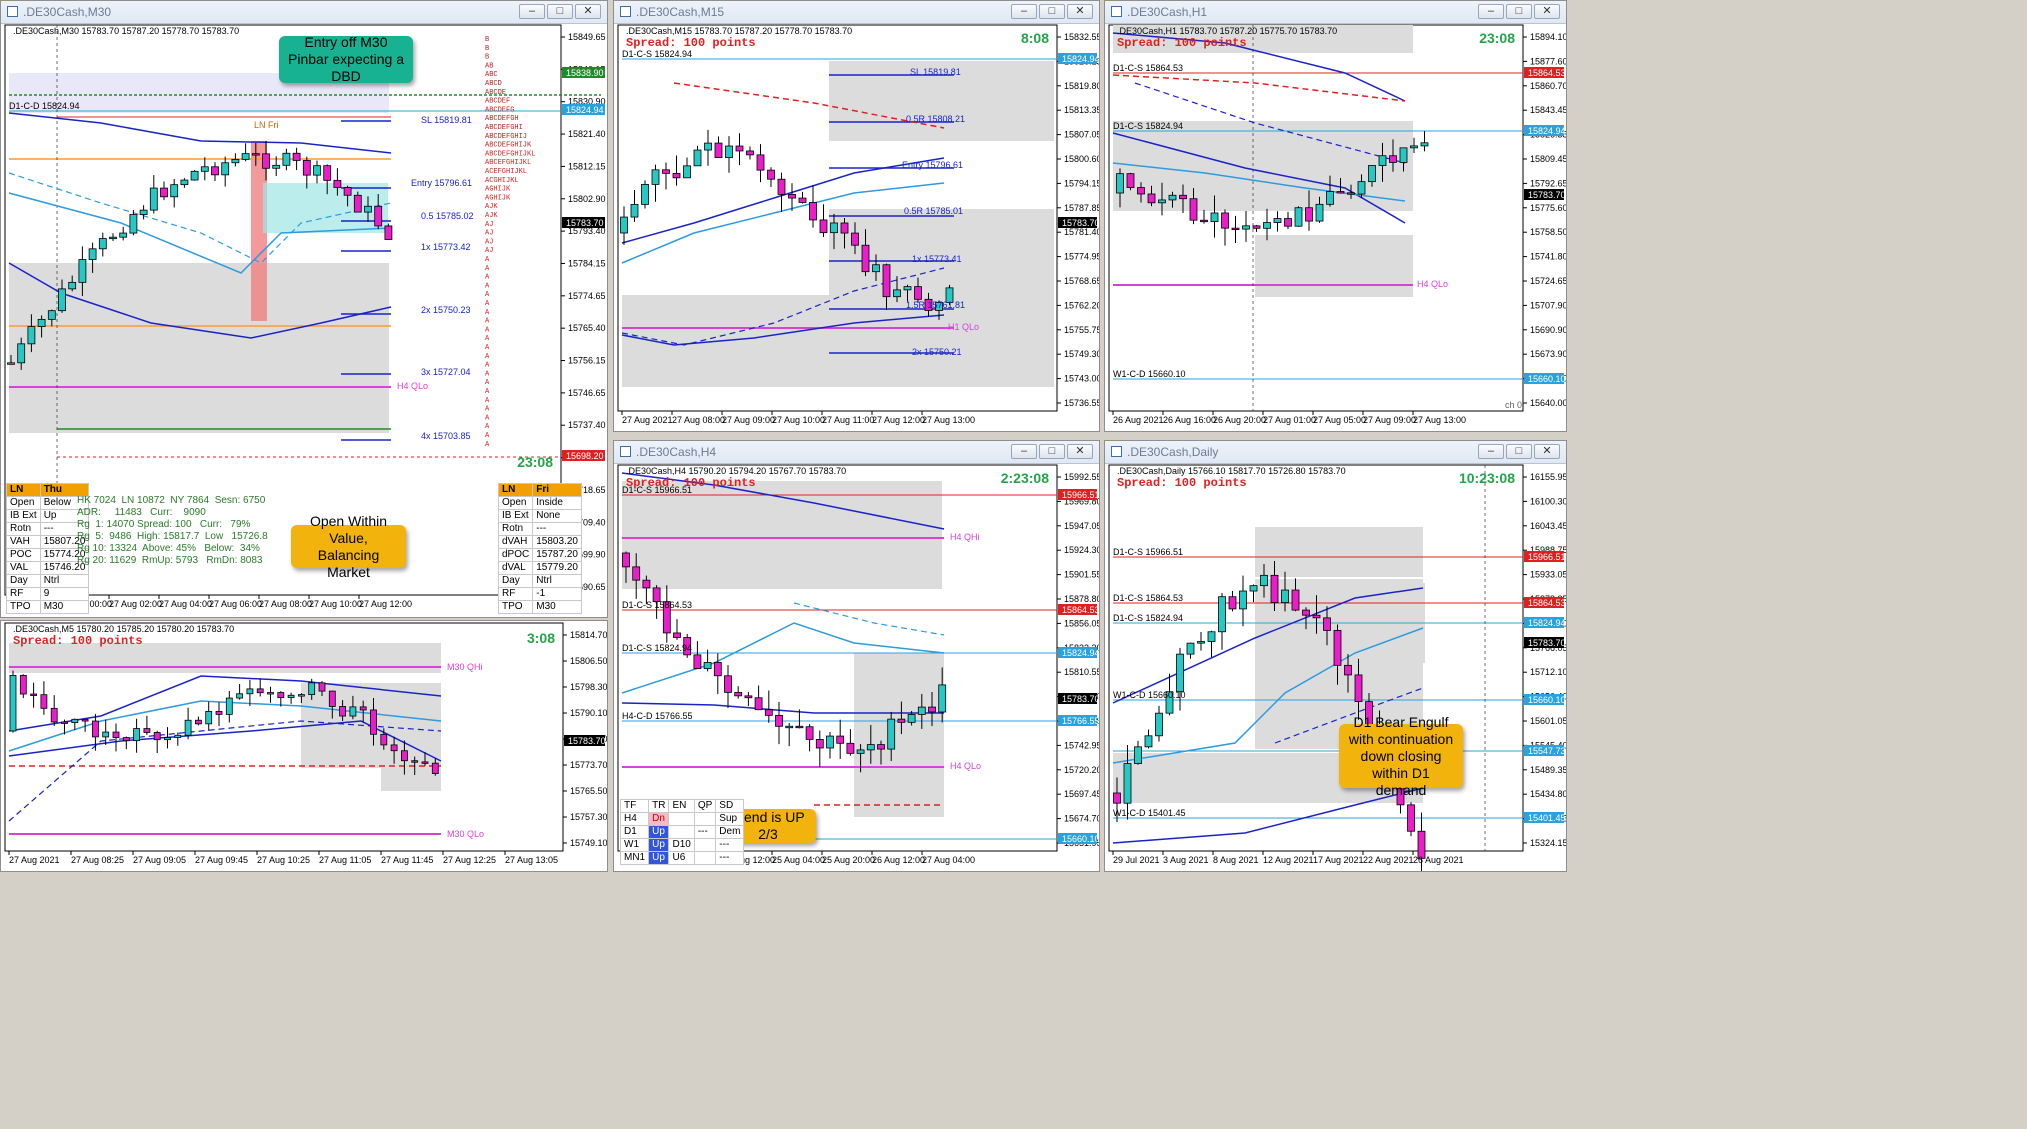 Image resolution: width=2027 pixels, height=1129 pixels. What do you see at coordinates (446, 310) in the screenshot?
I see `level-label: 2x 15750.23` at bounding box center [446, 310].